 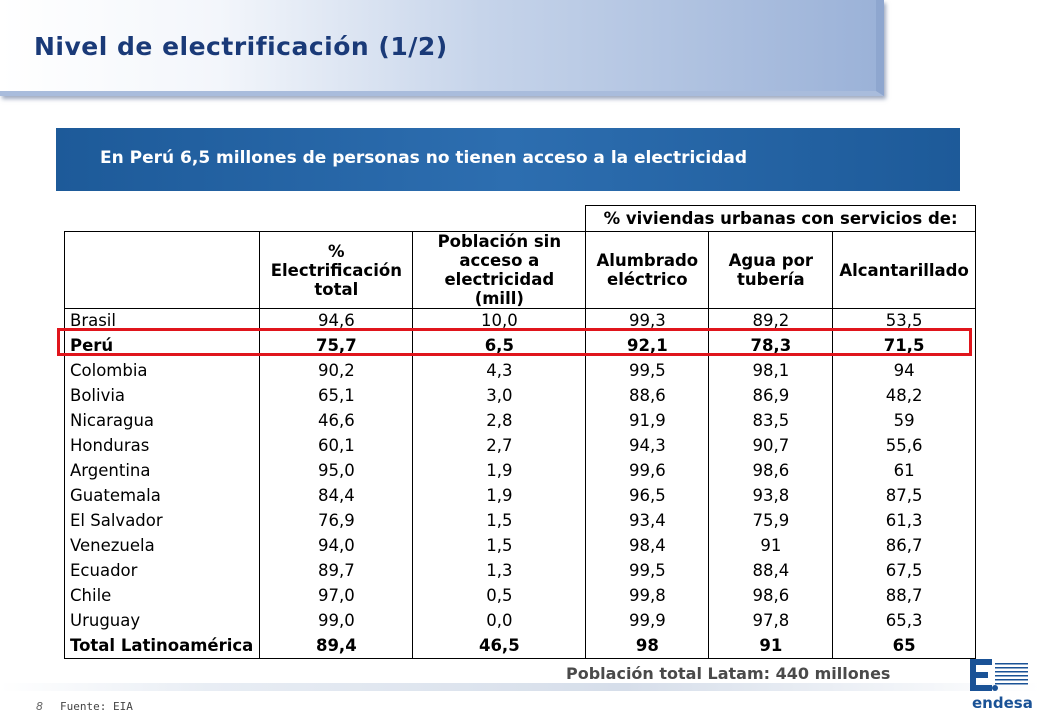 I want to click on cell-sewer: 71,5, so click(x=904, y=346).